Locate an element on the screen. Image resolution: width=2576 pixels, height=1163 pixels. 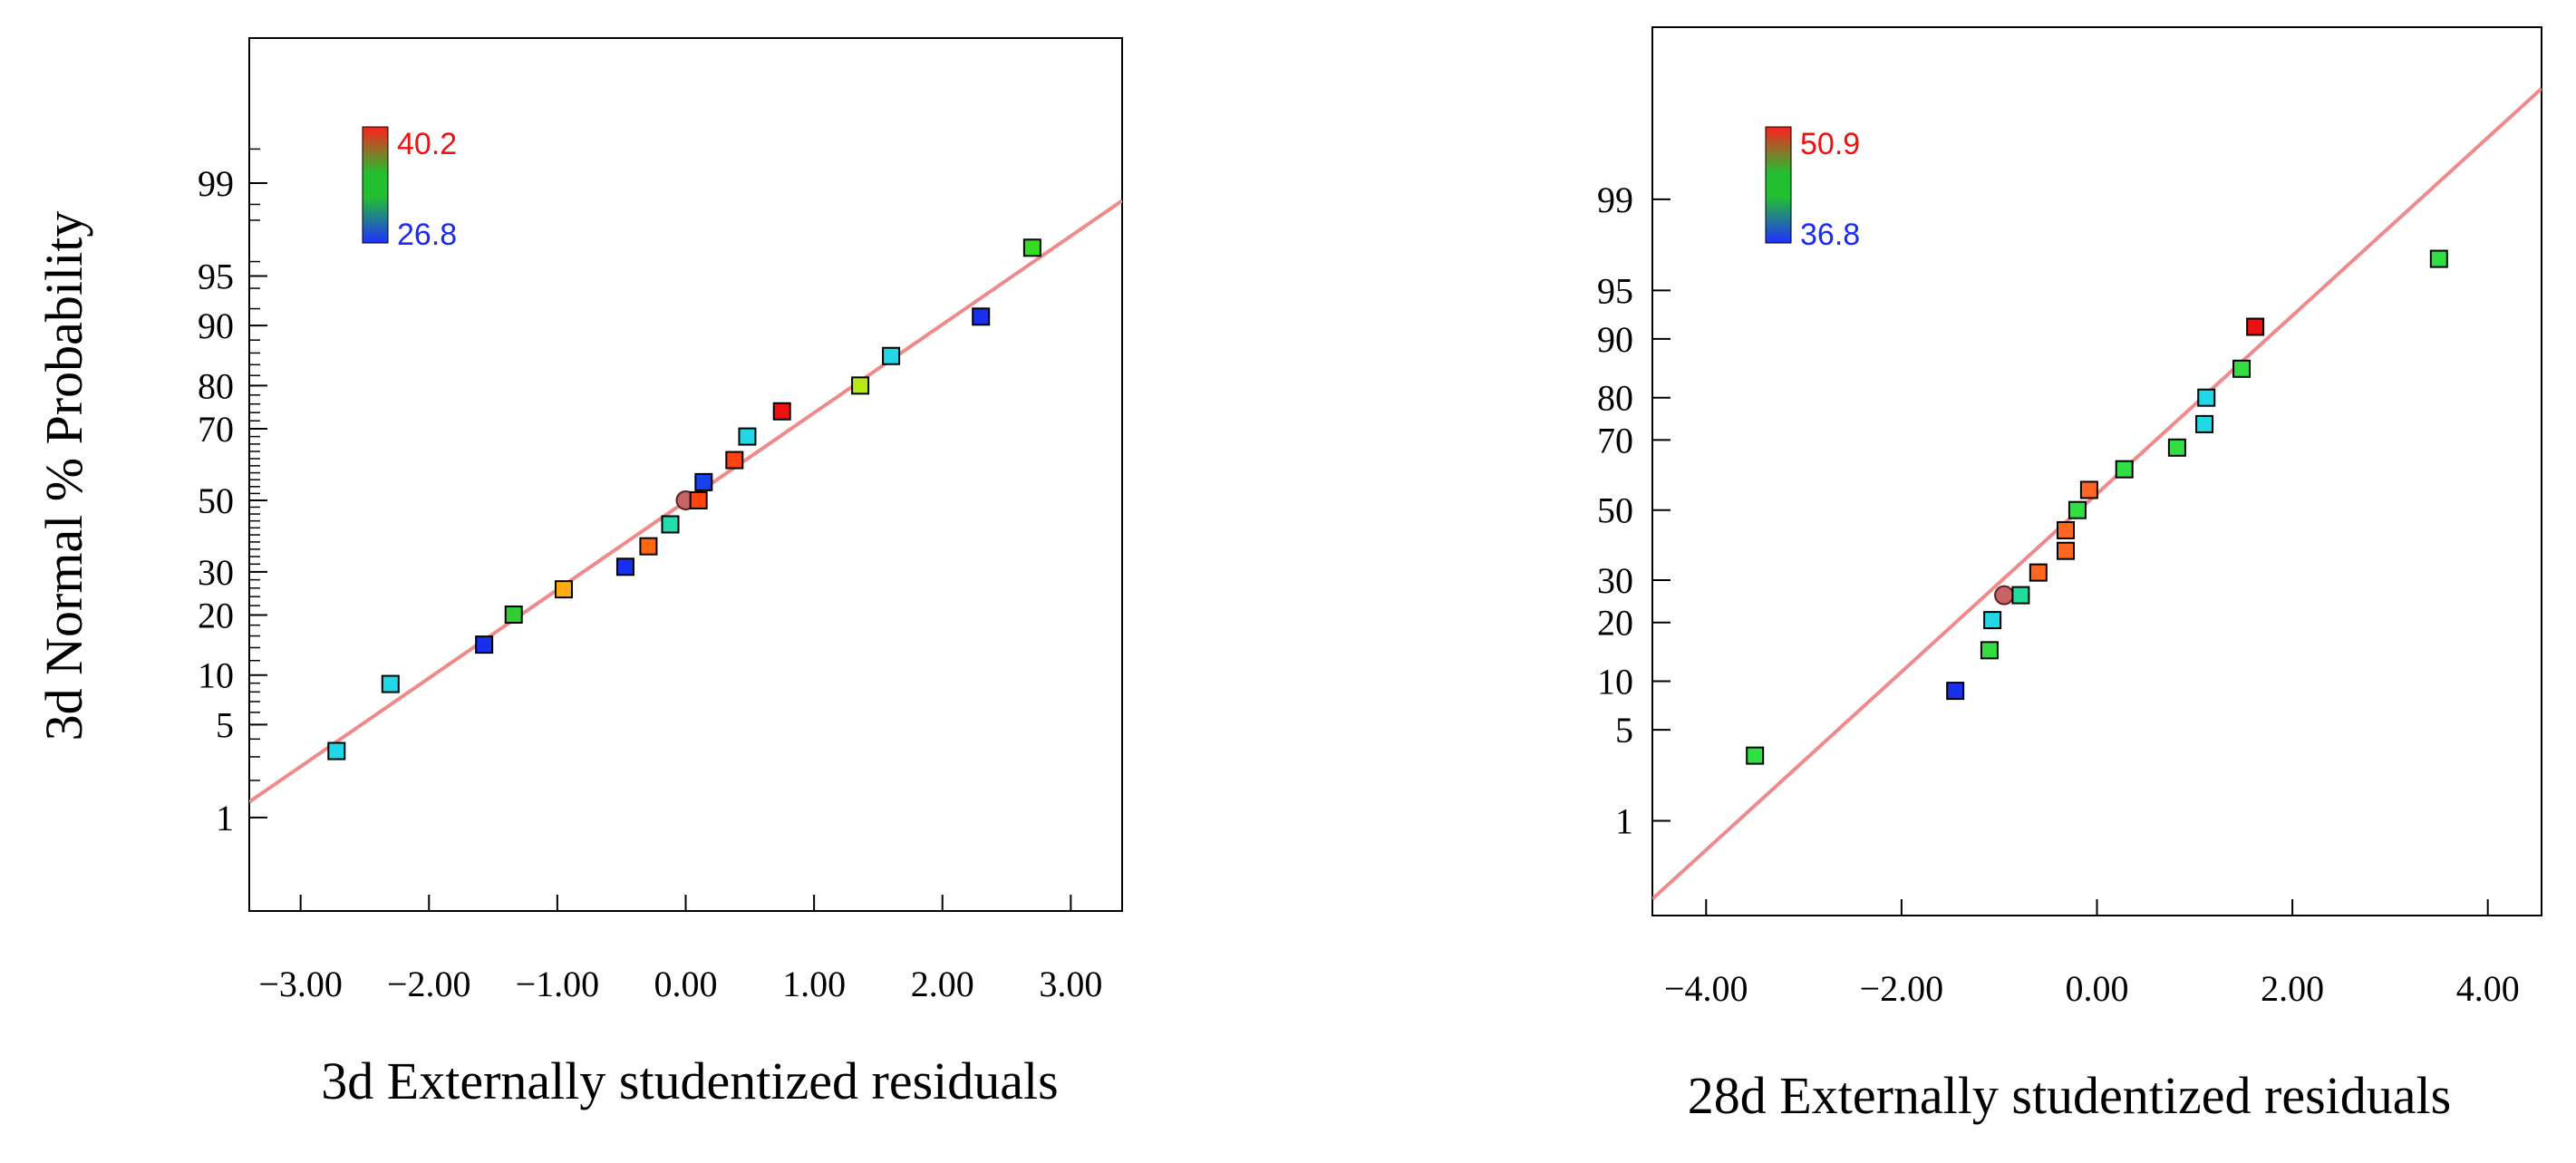
legend-max-label: 50.9 is located at coordinates (1830, 144).